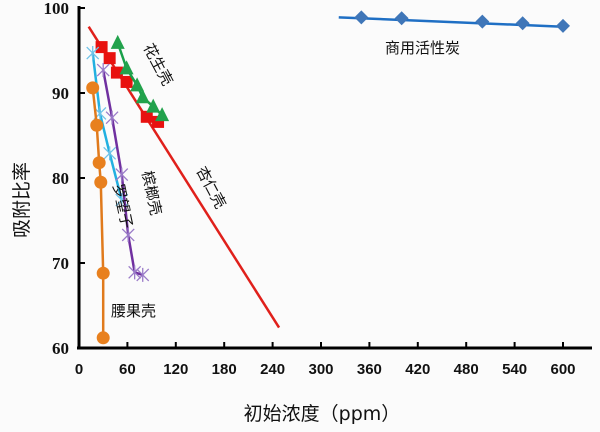 This screenshot has height=432, width=600. What do you see at coordinates (224, 369) in the screenshot?
I see `x-tick-label: 180` at bounding box center [224, 369].